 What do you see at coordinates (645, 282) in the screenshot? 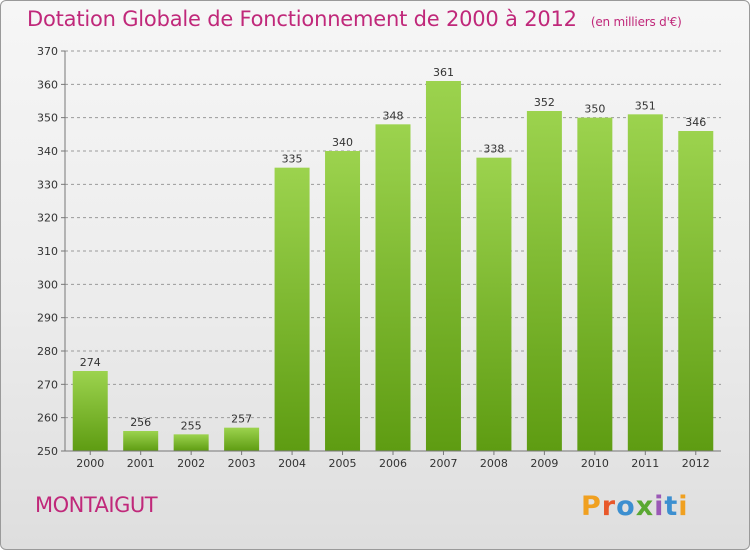
I see `bar-2011` at bounding box center [645, 282].